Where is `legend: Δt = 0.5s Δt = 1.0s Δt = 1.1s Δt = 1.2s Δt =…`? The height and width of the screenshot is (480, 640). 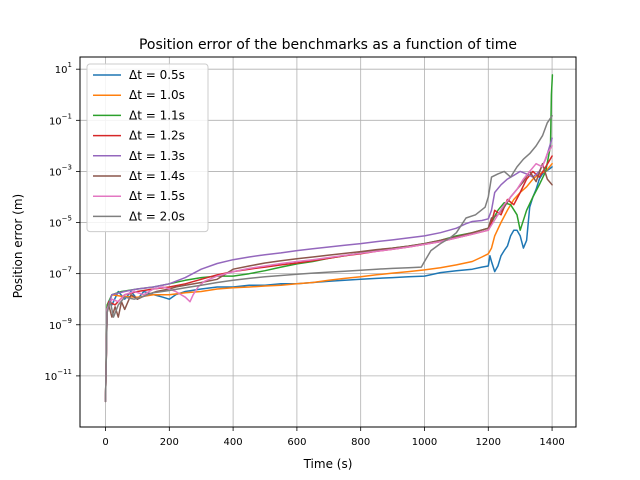 legend: Δt = 0.5s Δt = 1.0s Δt = 1.1s Δt = 1.2s Δt =… is located at coordinates (147, 148).